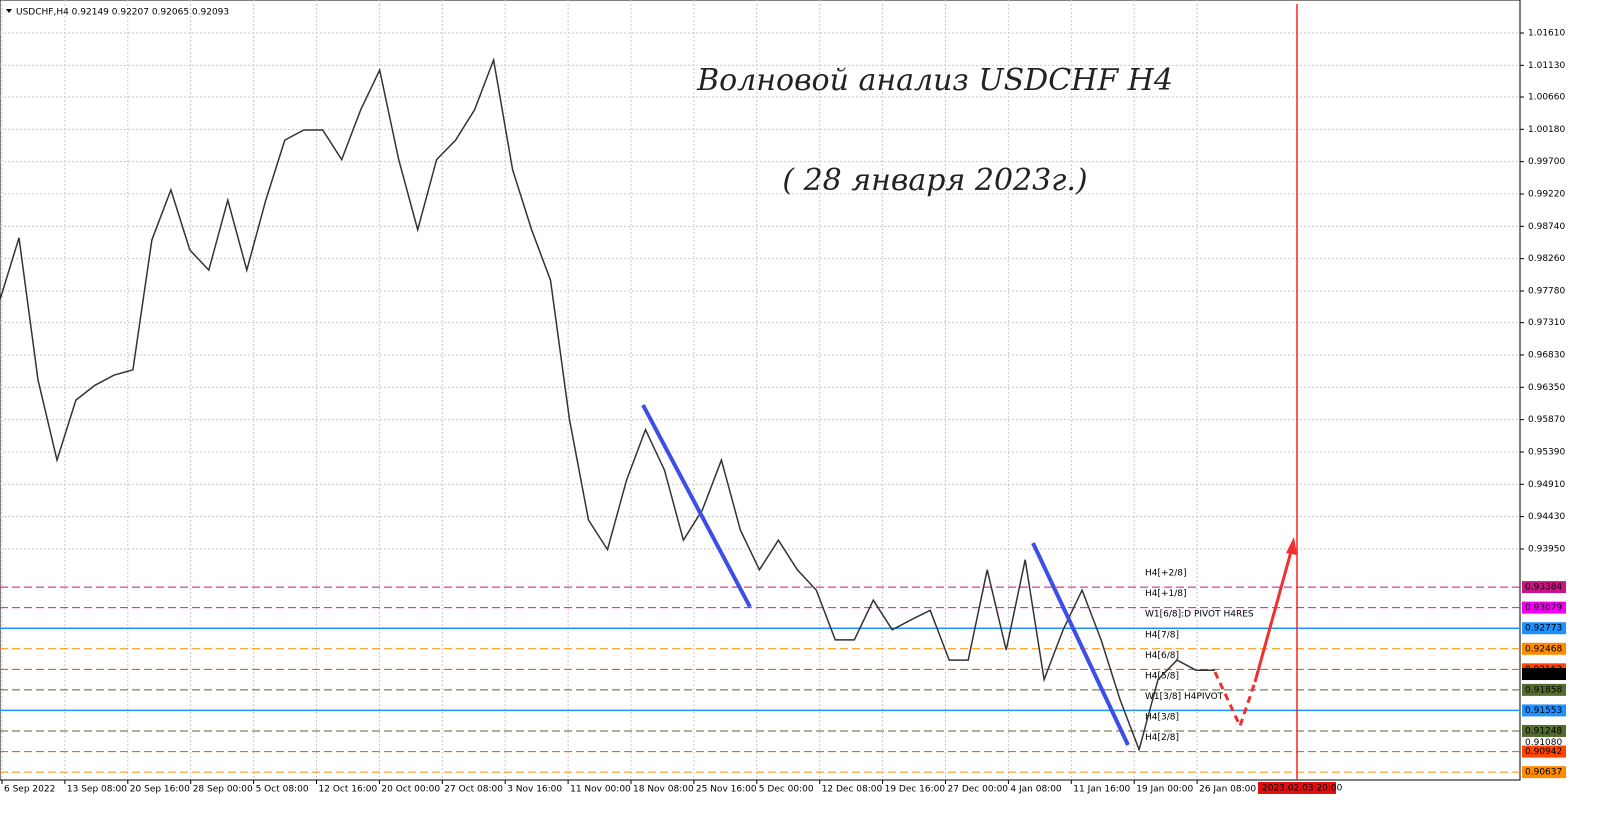  Describe the element at coordinates (223, 790) in the screenshot. I see `x-tick-label: 28 Sep 00:00` at that location.